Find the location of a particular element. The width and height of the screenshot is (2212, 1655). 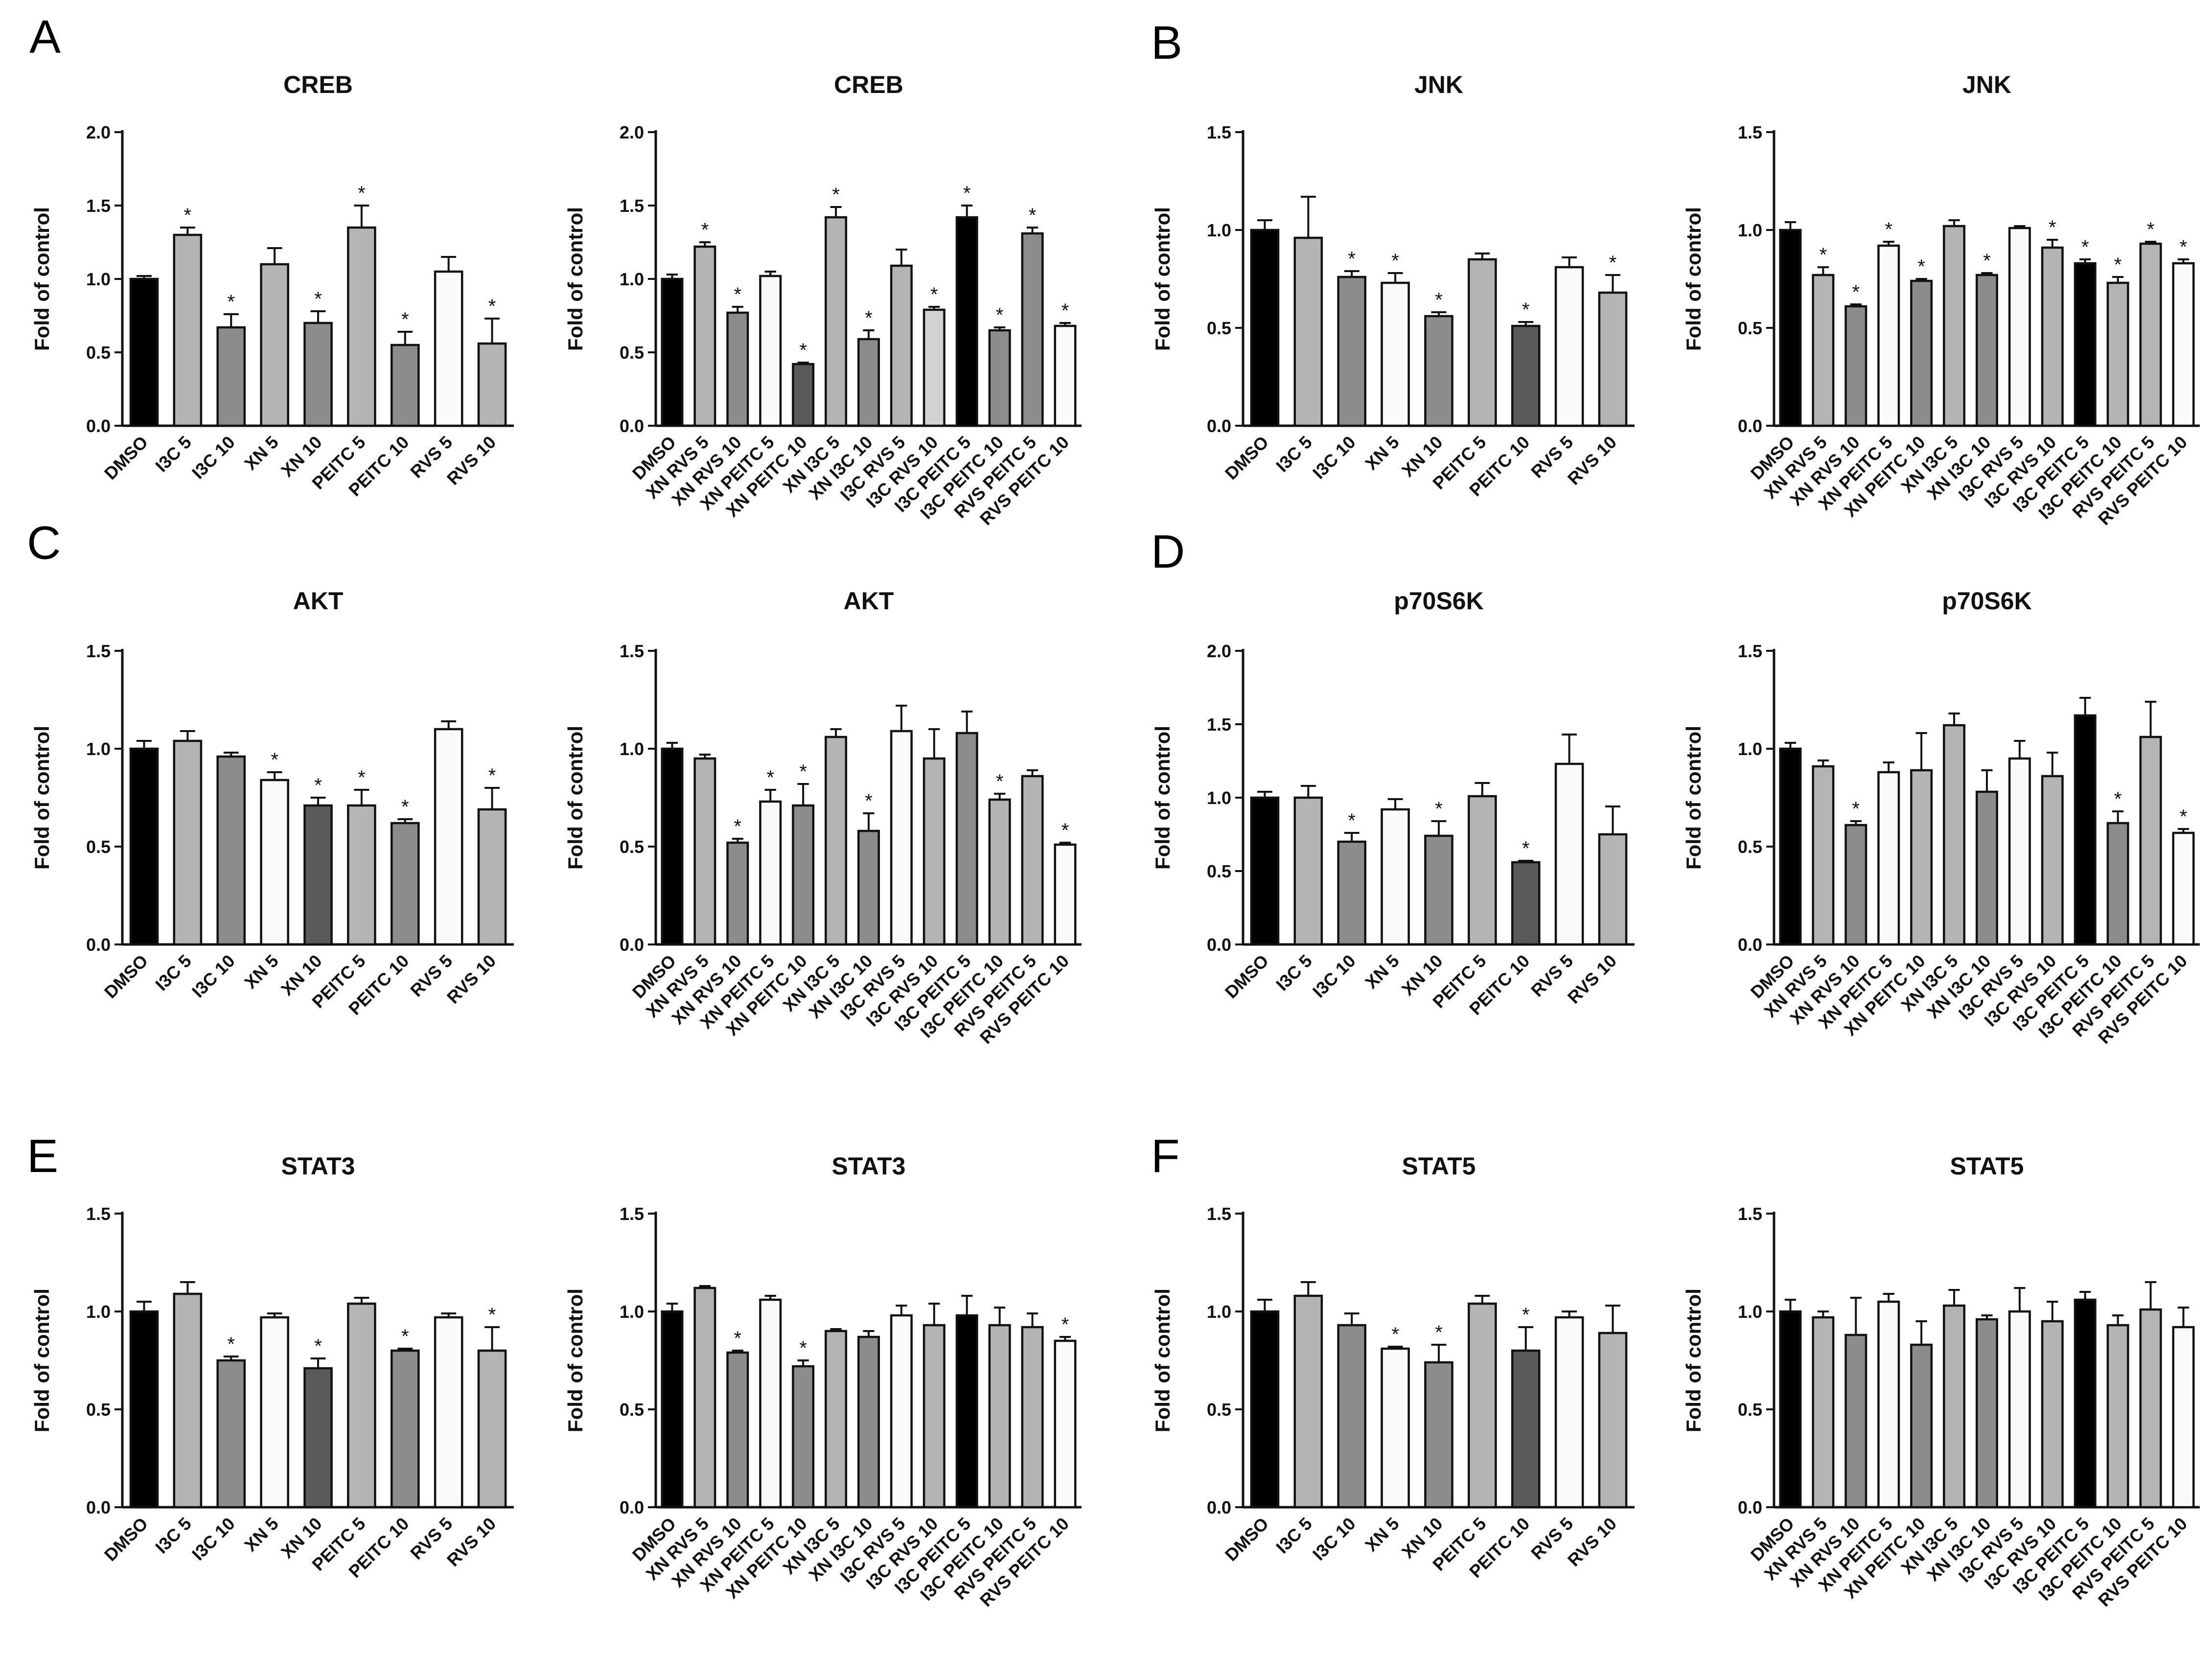

chart-title: CREB is located at coordinates (868, 85).